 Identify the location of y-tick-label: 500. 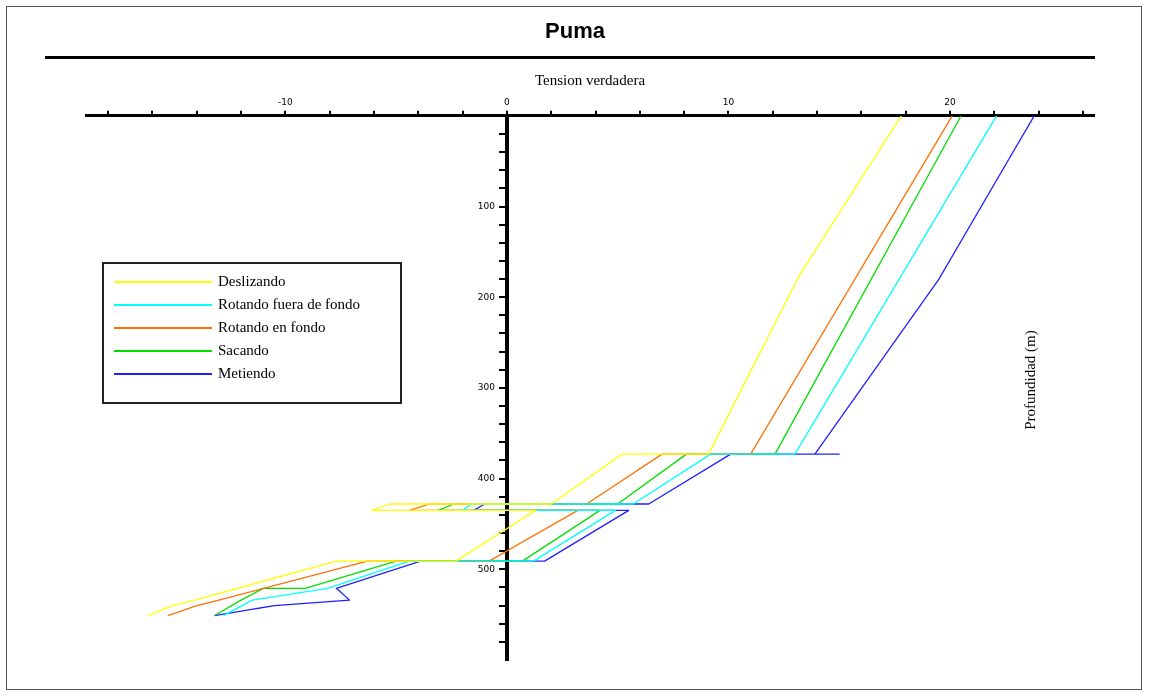
(486, 568).